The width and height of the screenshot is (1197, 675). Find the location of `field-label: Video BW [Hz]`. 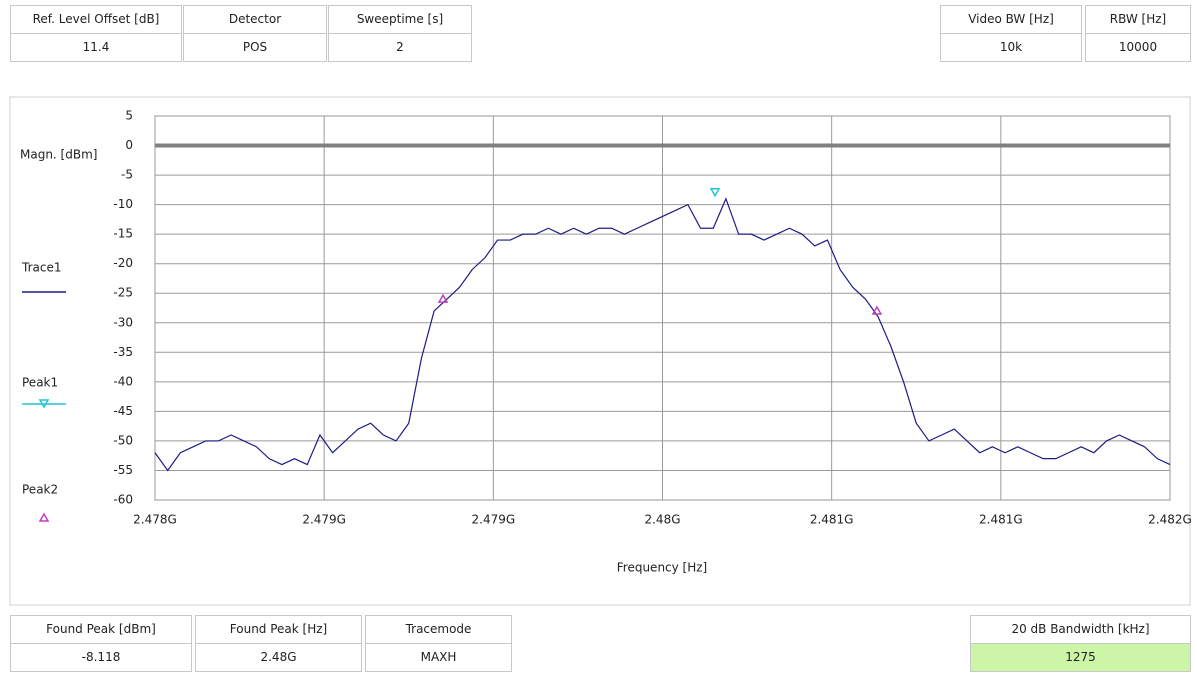

field-label: Video BW [Hz] is located at coordinates (1011, 20).